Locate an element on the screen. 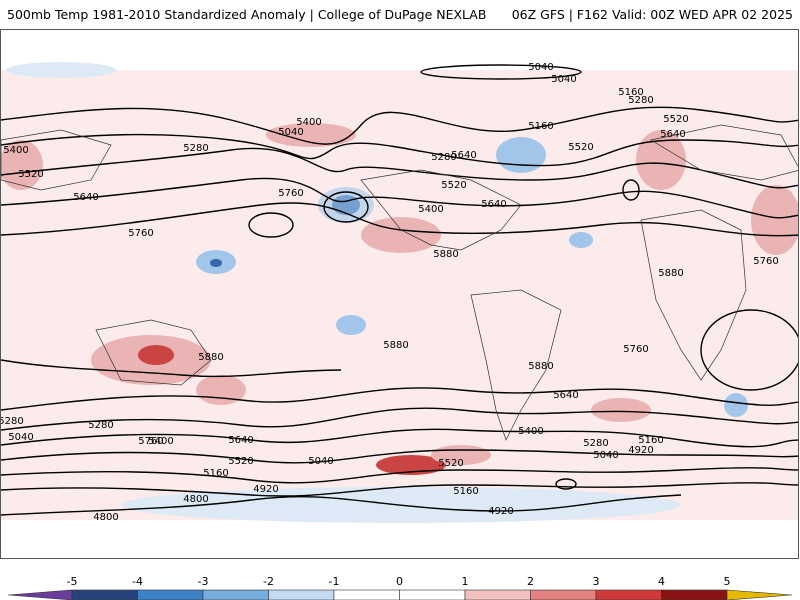 Image resolution: width=800 pixels, height=600 pixels. colorbar-tick-label: -4 is located at coordinates (137, 581).